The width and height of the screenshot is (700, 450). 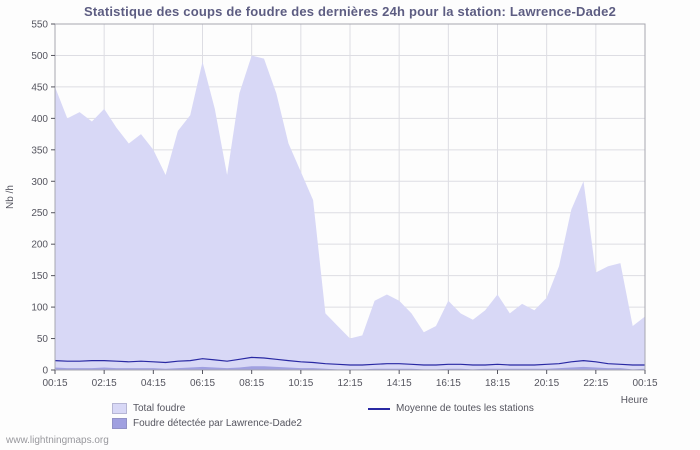 What do you see at coordinates (10, 197) in the screenshot?
I see `y-axis-label: Nb /h` at bounding box center [10, 197].